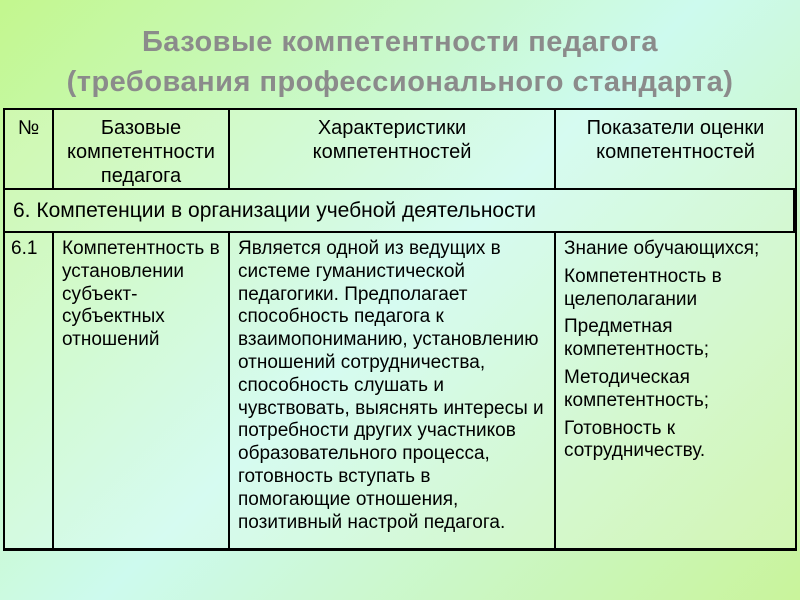 The width and height of the screenshot is (800, 600). What do you see at coordinates (29, 150) in the screenshot?
I see `header-cell-number: №` at bounding box center [29, 150].